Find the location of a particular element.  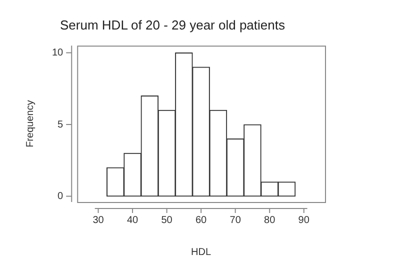

x-tick-label: 80 is located at coordinates (270, 220).